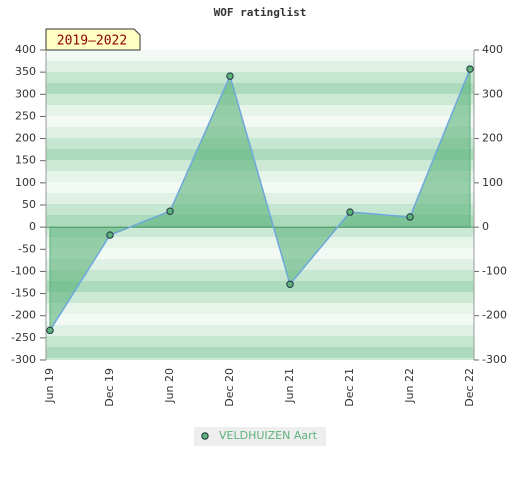  Describe the element at coordinates (23, 293) in the screenshot. I see `y-tick-label: -150` at that location.